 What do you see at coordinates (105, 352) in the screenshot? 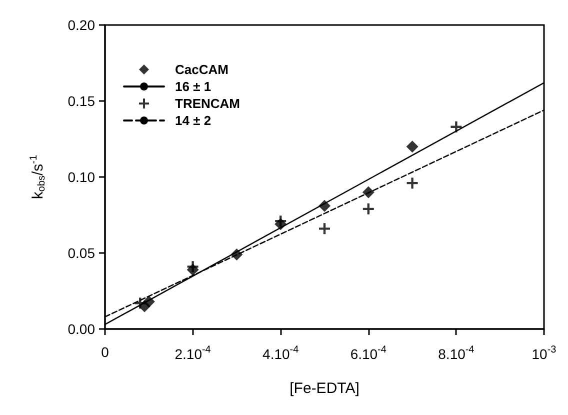
I see `x-tick-label: 0` at bounding box center [105, 352].